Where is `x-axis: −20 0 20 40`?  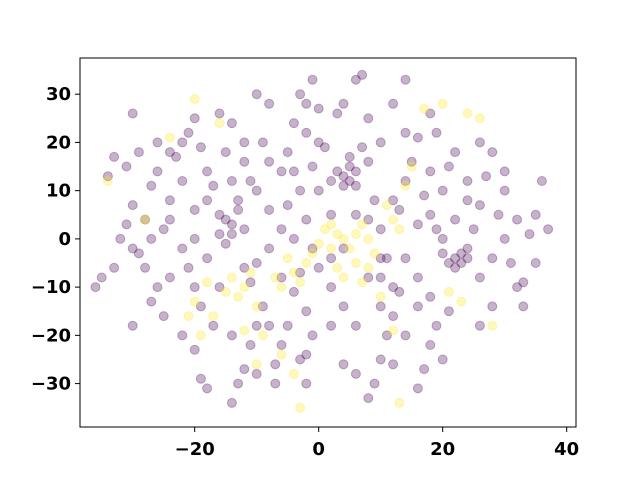 x-axis: −20 0 20 40 is located at coordinates (377, 443).